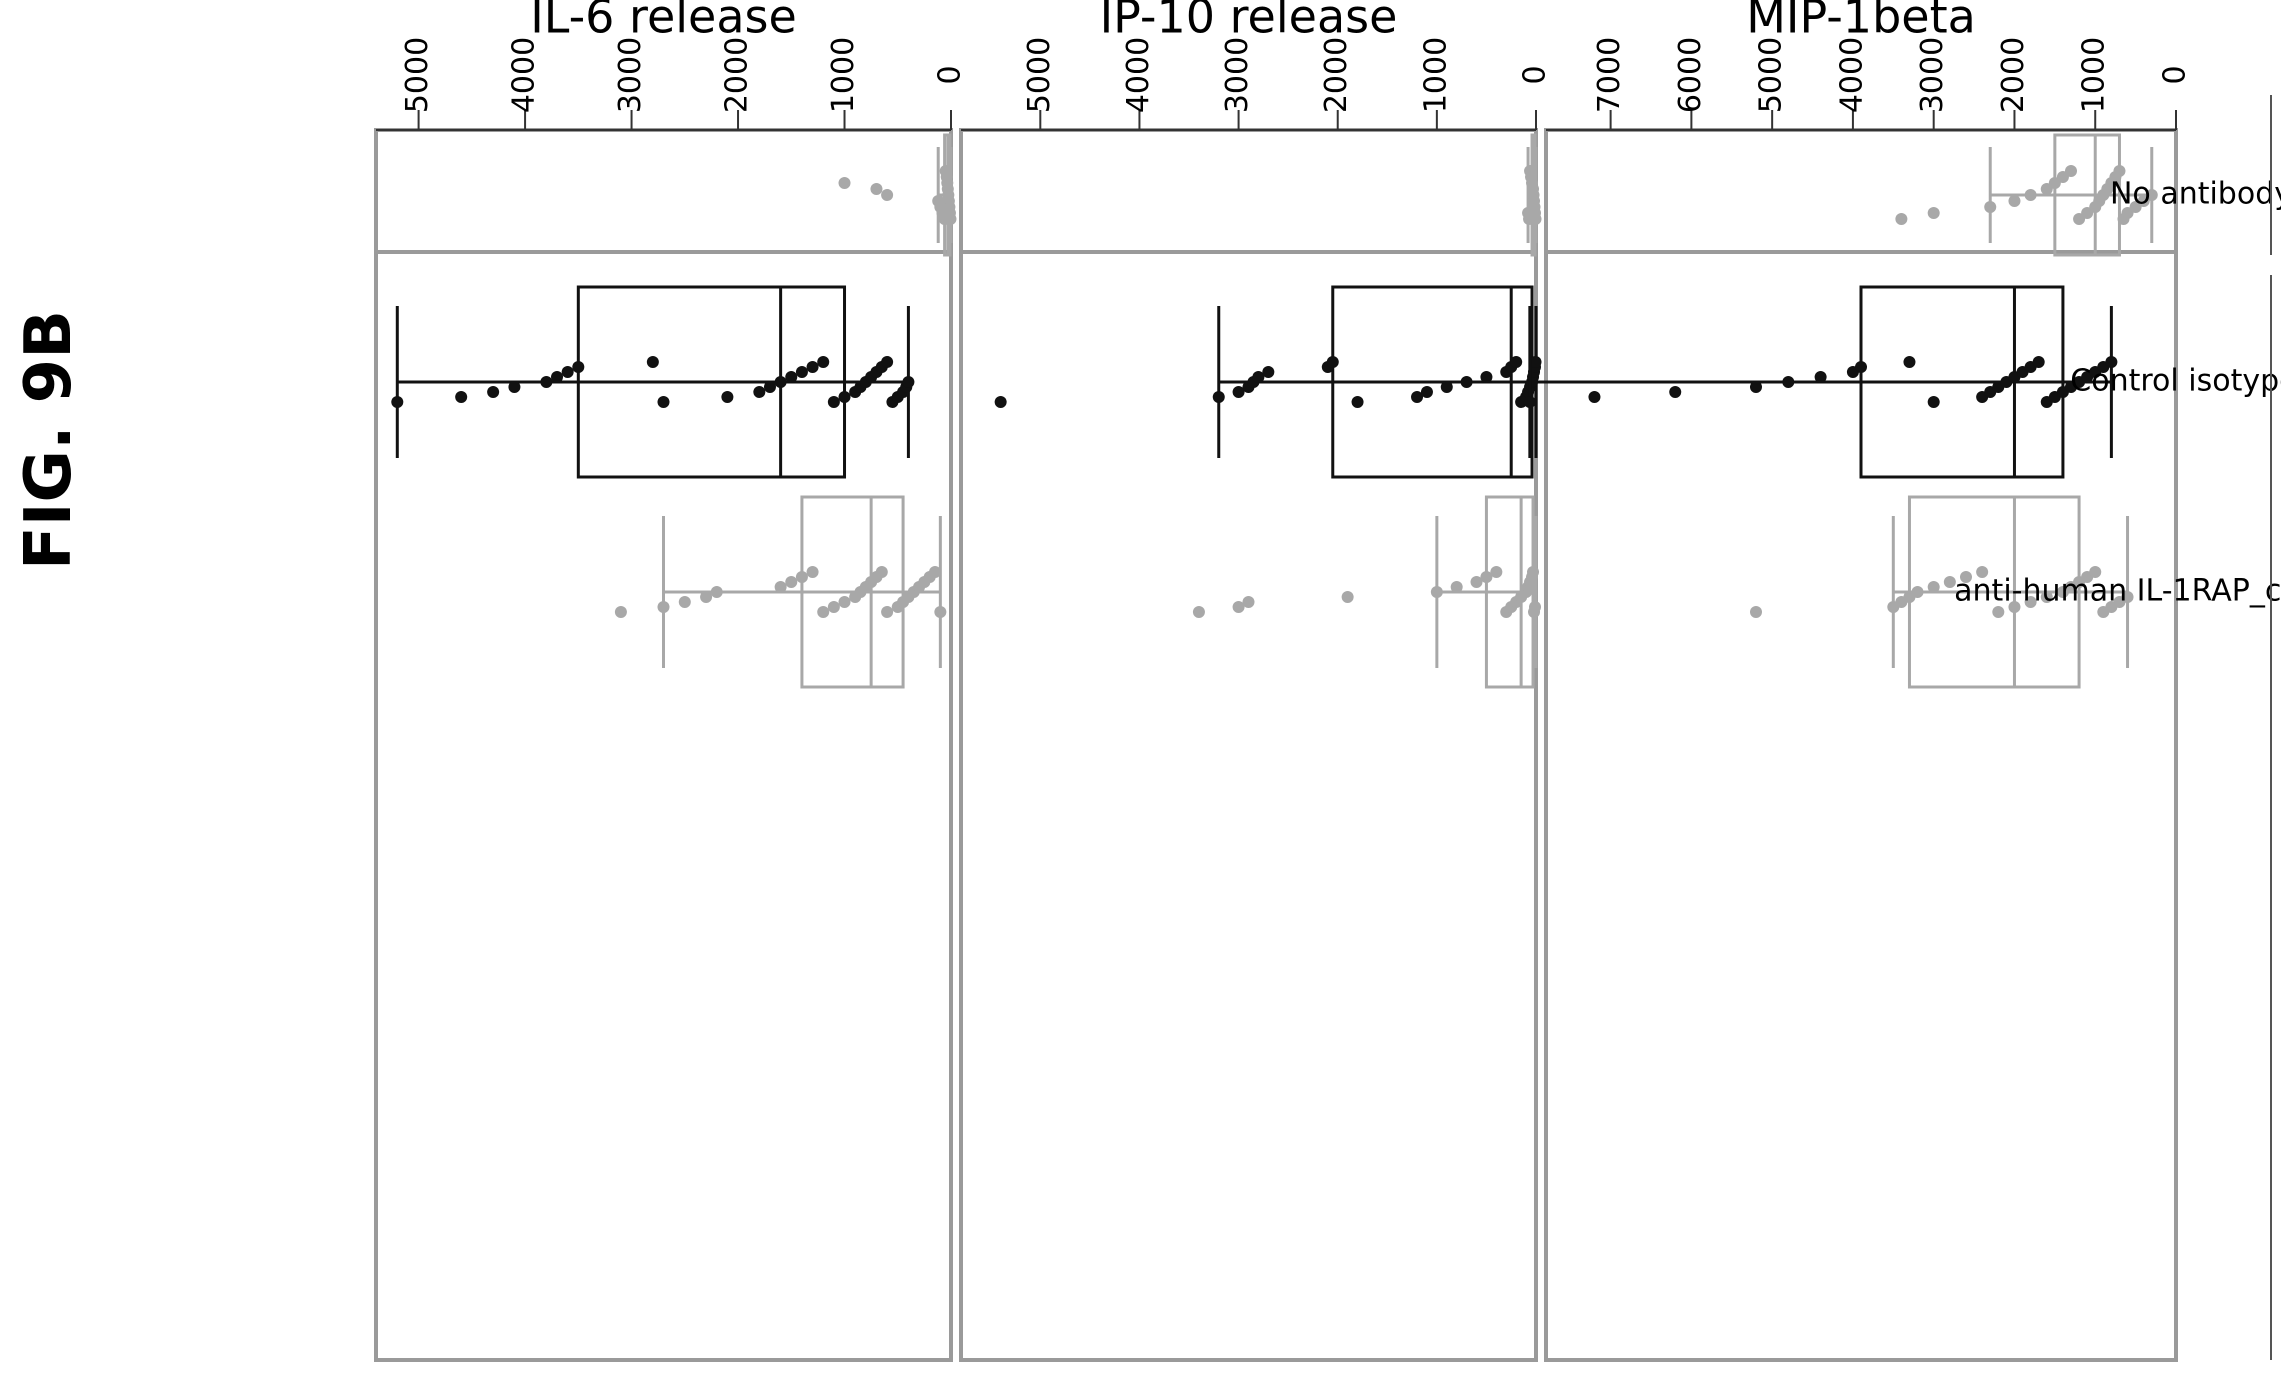  What do you see at coordinates (1609, 75) in the screenshot?
I see `tick-label: 7000` at bounding box center [1609, 75].